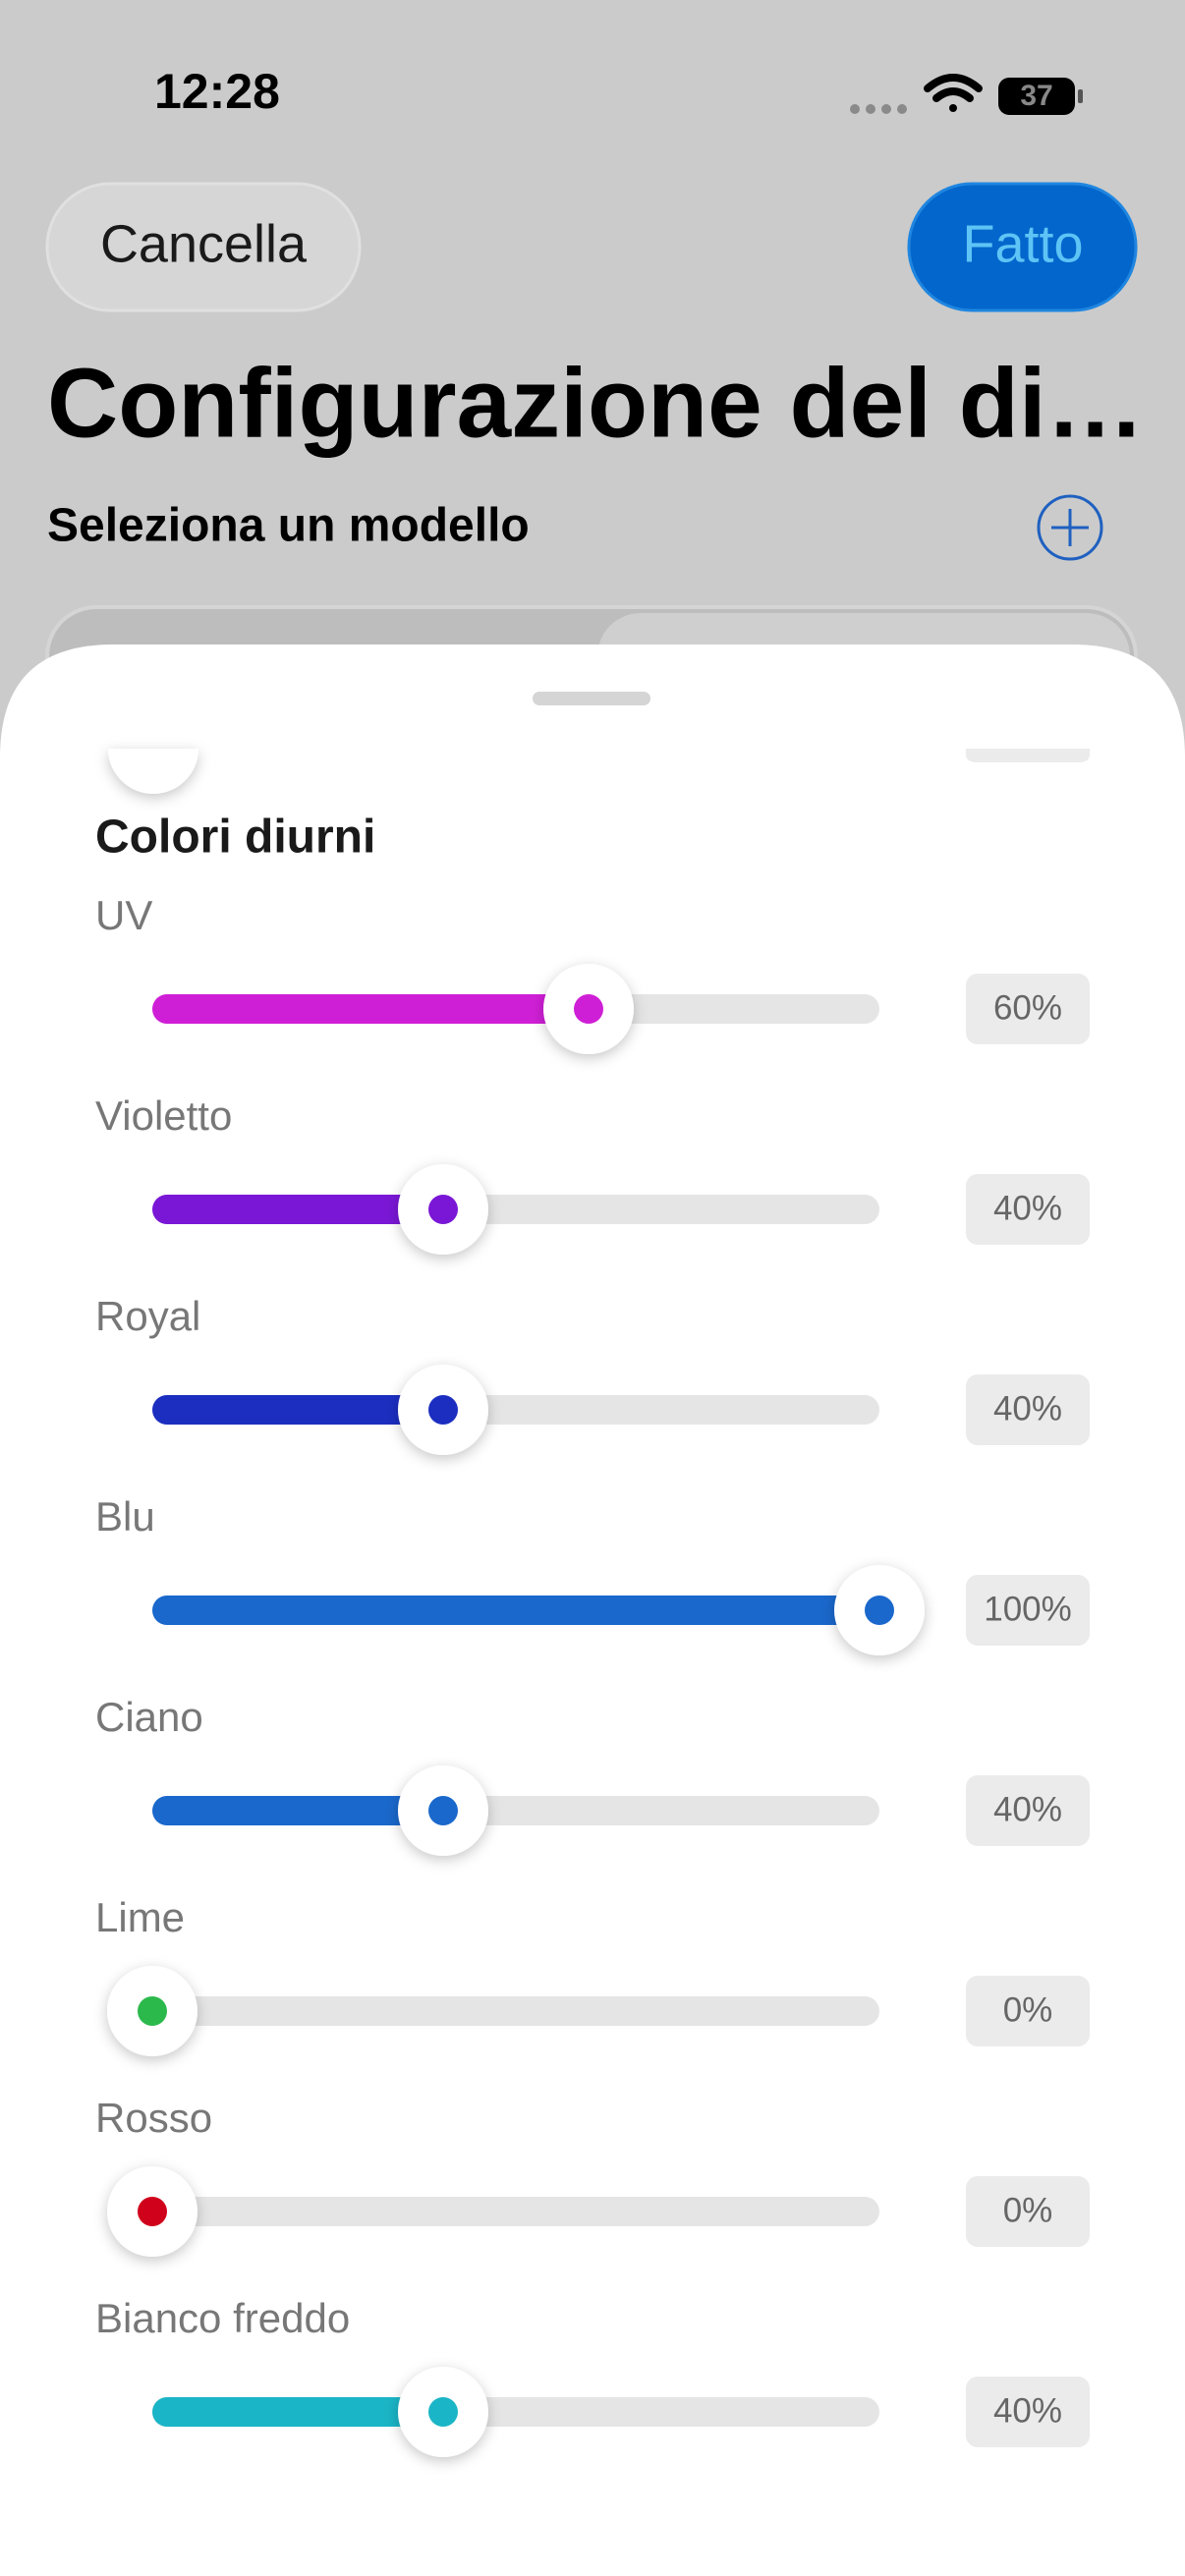  I want to click on cancel-label: Cancella, so click(204, 243).